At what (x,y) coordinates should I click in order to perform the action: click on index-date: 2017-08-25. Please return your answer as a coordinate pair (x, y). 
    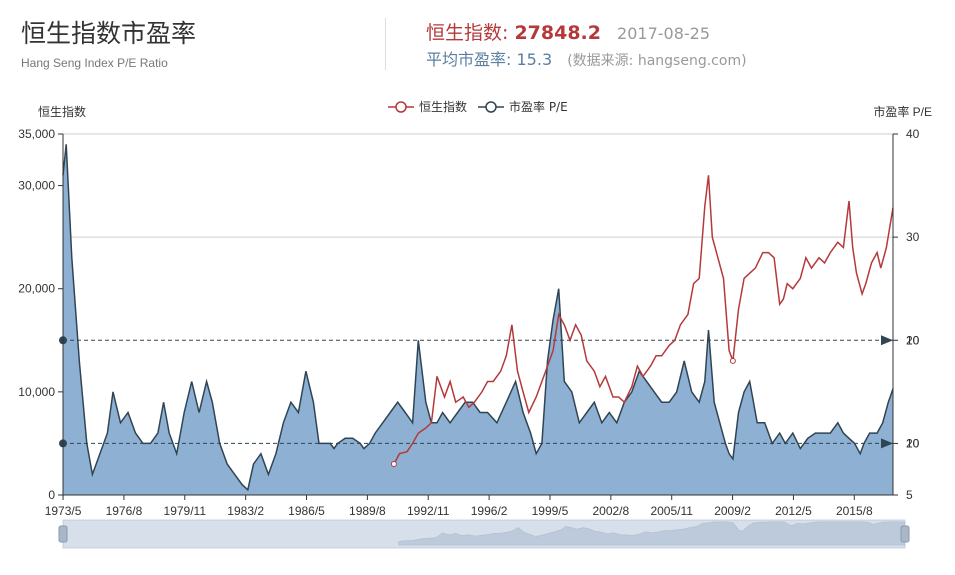
    Looking at the image, I should click on (664, 33).